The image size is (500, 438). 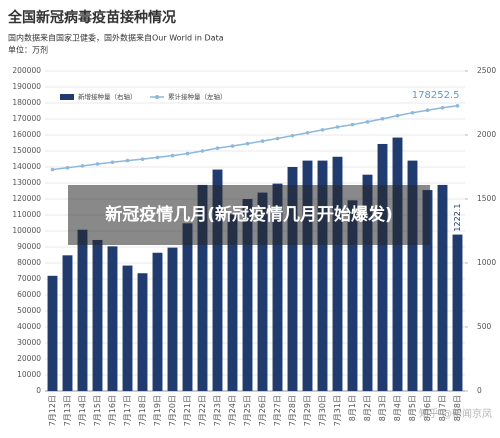 What do you see at coordinates (29, 246) in the screenshot?
I see `y-tick-label: 90000` at bounding box center [29, 246].